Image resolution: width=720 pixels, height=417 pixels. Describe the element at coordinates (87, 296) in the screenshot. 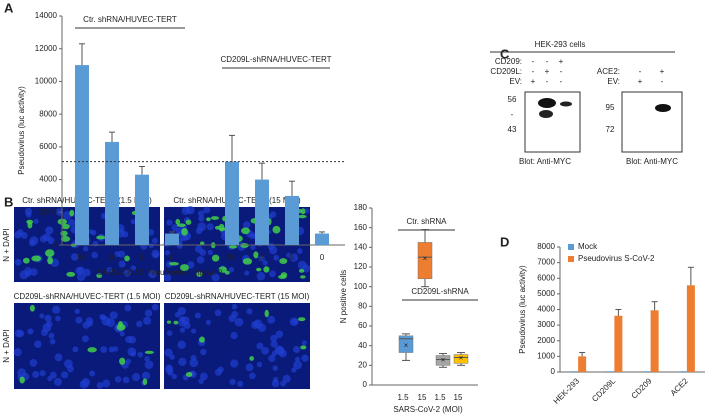

I see `image-title: CD209L-shRNA/HUVEC-TERT (1.5 MOI)` at that location.